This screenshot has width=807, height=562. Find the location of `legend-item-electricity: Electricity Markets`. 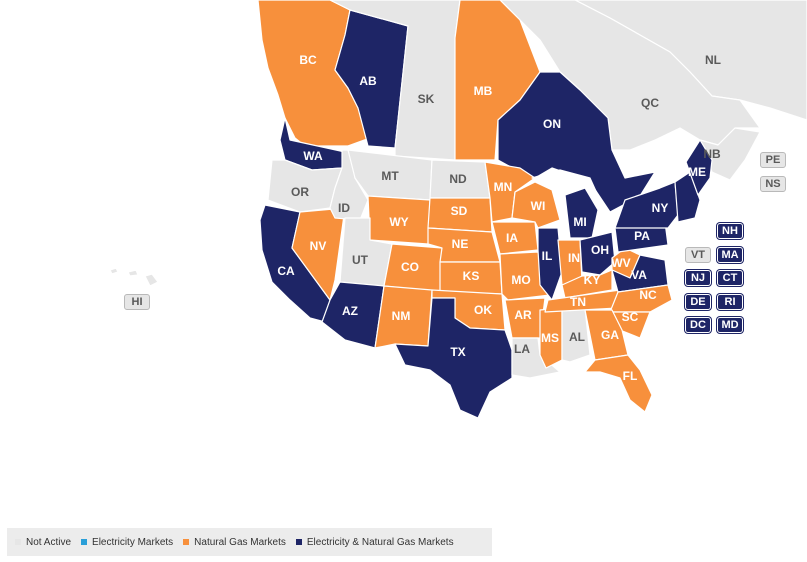

legend-item-electricity: Electricity Markets is located at coordinates (127, 542).